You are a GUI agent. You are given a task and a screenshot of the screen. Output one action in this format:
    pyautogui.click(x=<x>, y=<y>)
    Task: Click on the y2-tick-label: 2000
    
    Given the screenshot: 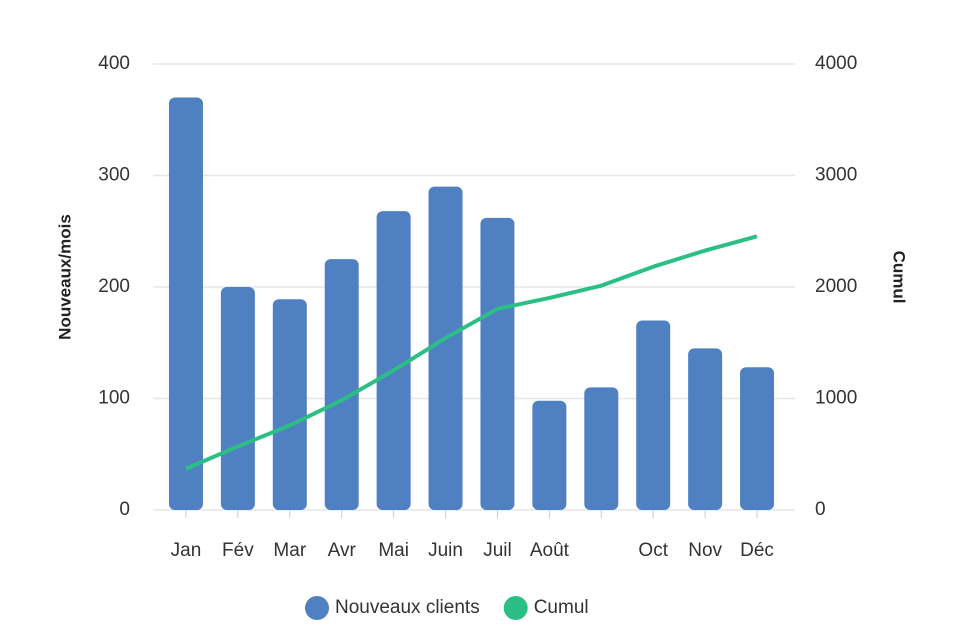 What is the action you would take?
    pyautogui.click(x=836, y=286)
    